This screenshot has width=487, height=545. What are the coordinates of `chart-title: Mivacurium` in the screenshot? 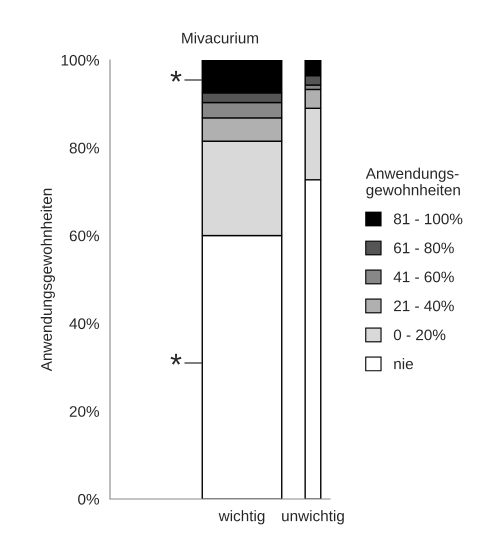 It's located at (220, 38).